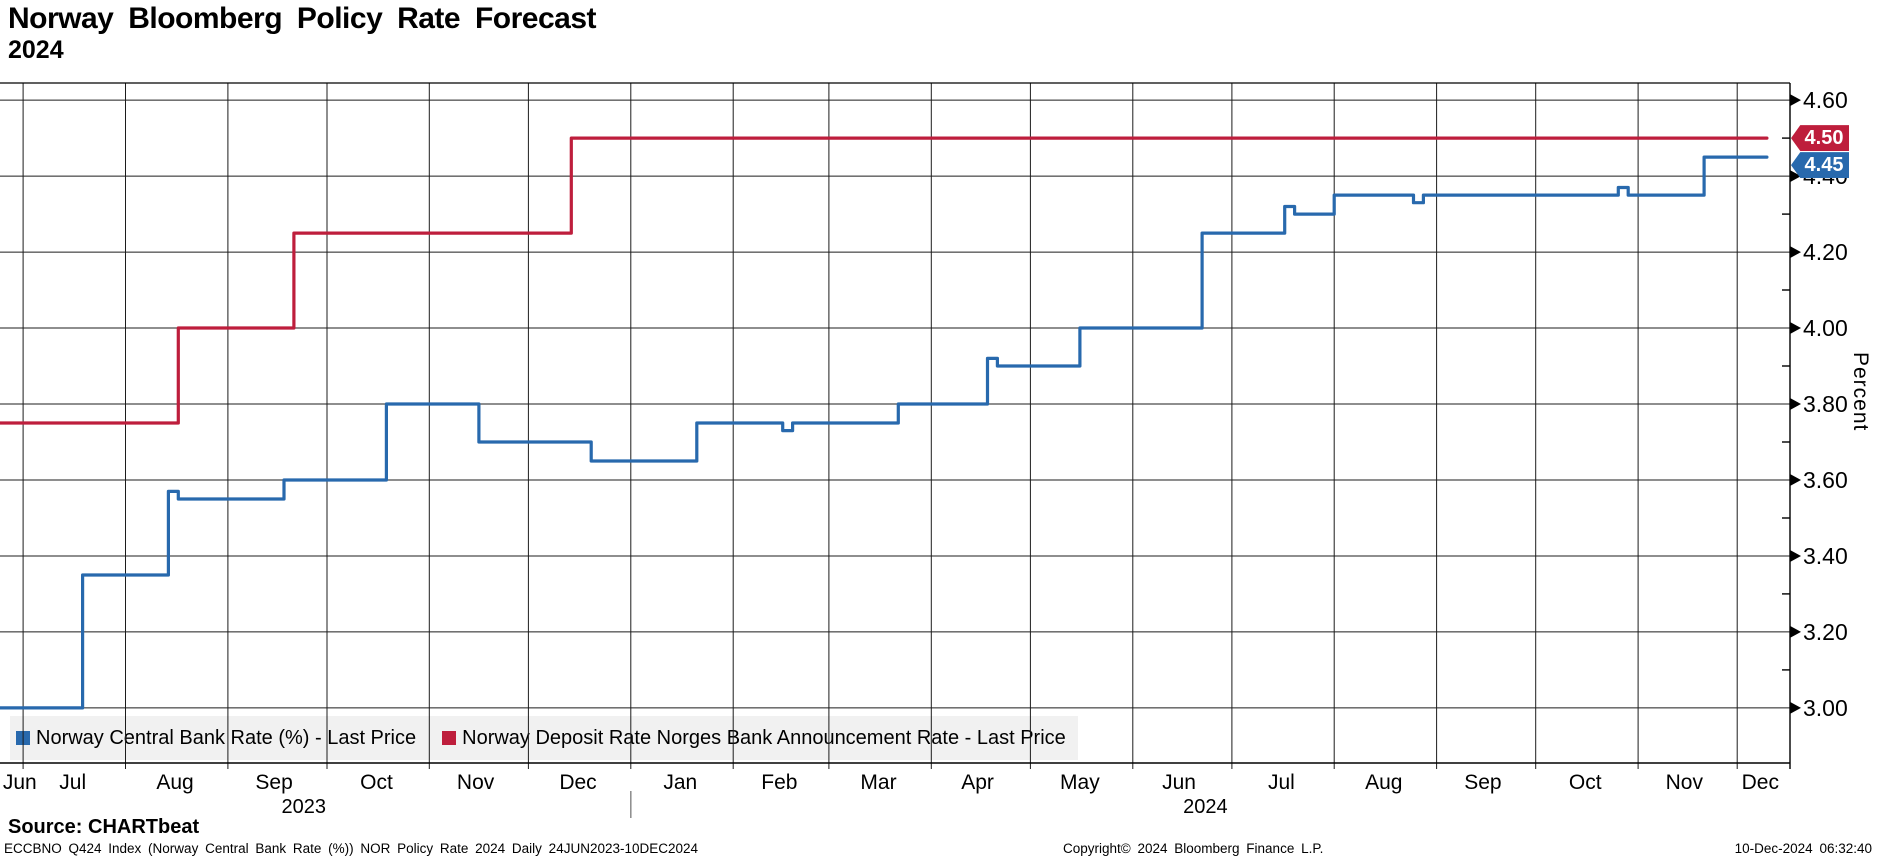  I want to click on y-tick-label: 3.60, so click(1825, 480).